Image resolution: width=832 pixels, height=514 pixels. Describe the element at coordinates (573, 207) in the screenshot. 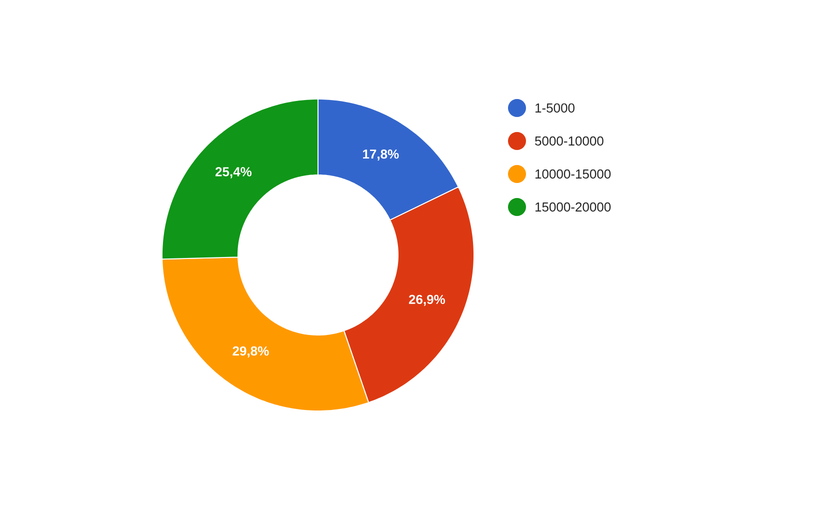

I see `legend-label: 15000-20000` at that location.